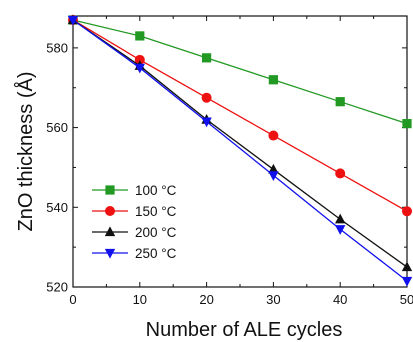 The image size is (413, 342). What do you see at coordinates (134, 211) in the screenshot?
I see `legend-item: 150 °C` at bounding box center [134, 211].